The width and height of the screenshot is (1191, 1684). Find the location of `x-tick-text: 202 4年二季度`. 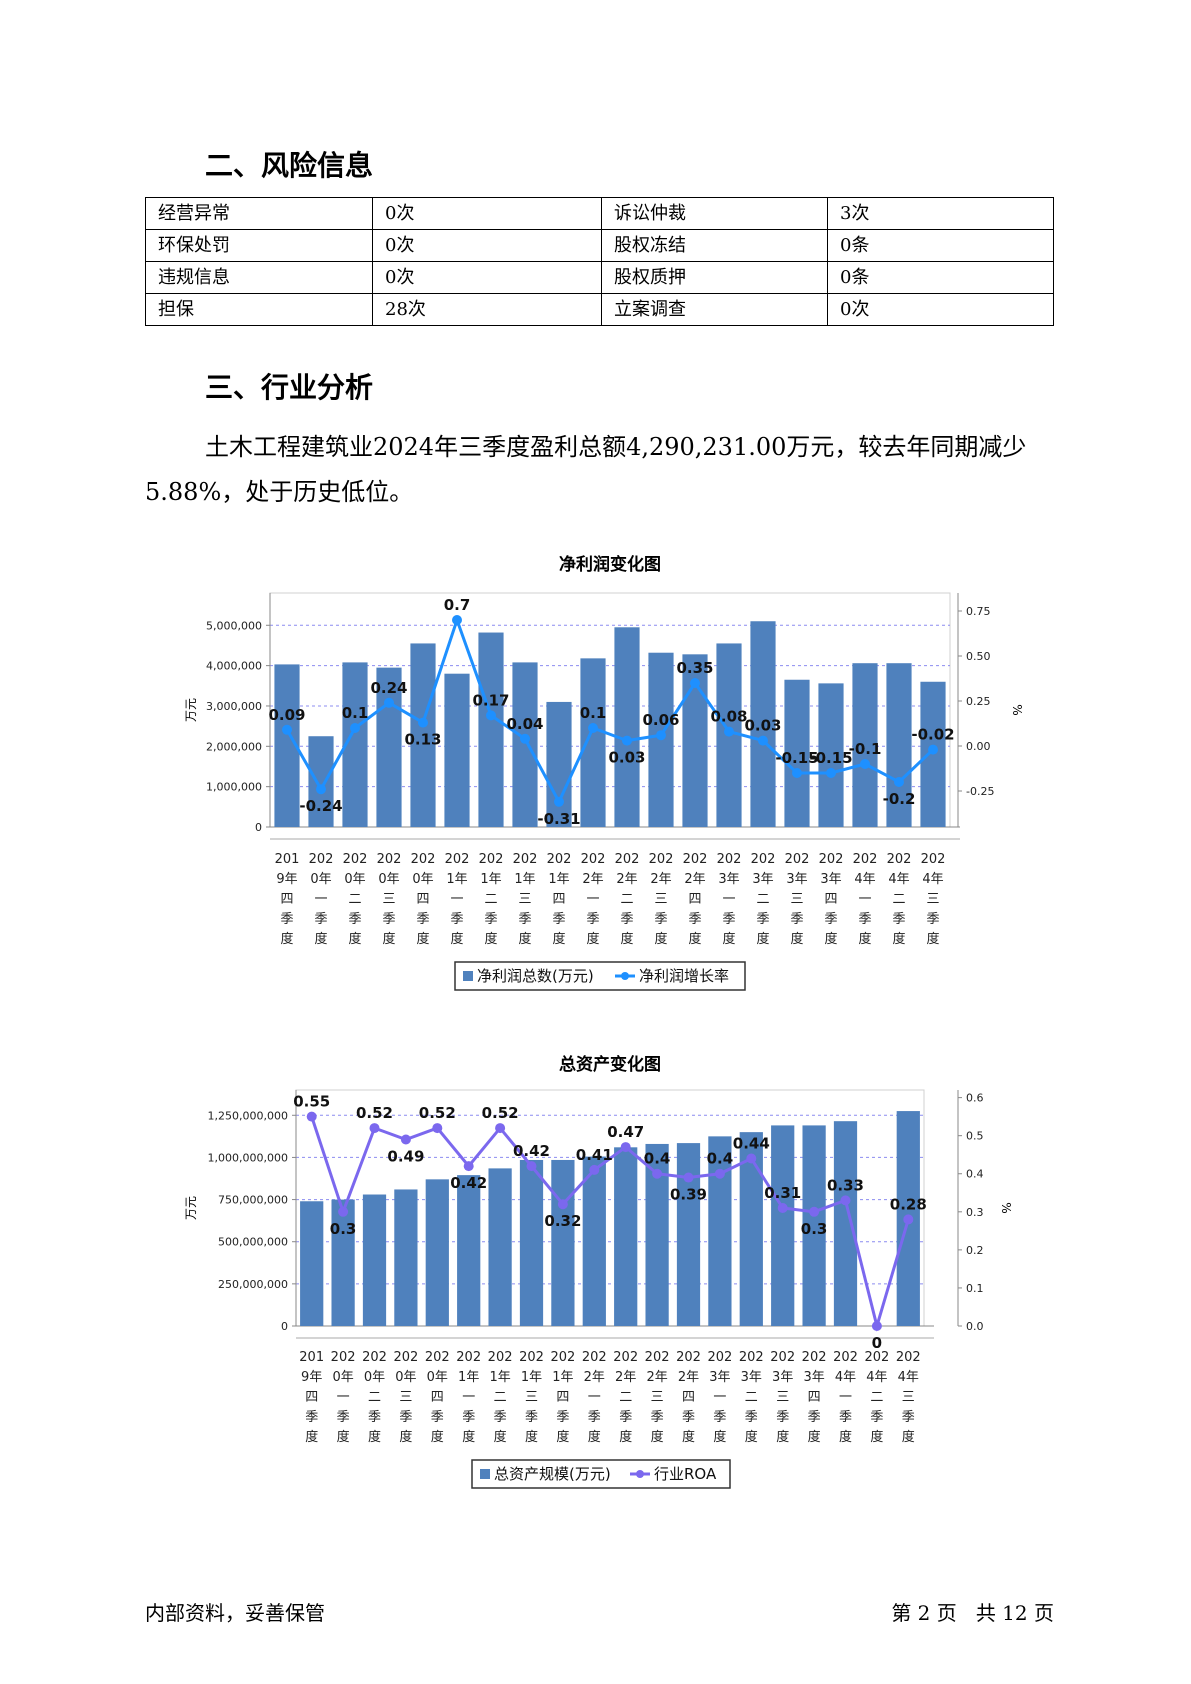

x-tick-text: 202 4年二季度 is located at coordinates (876, 1397).